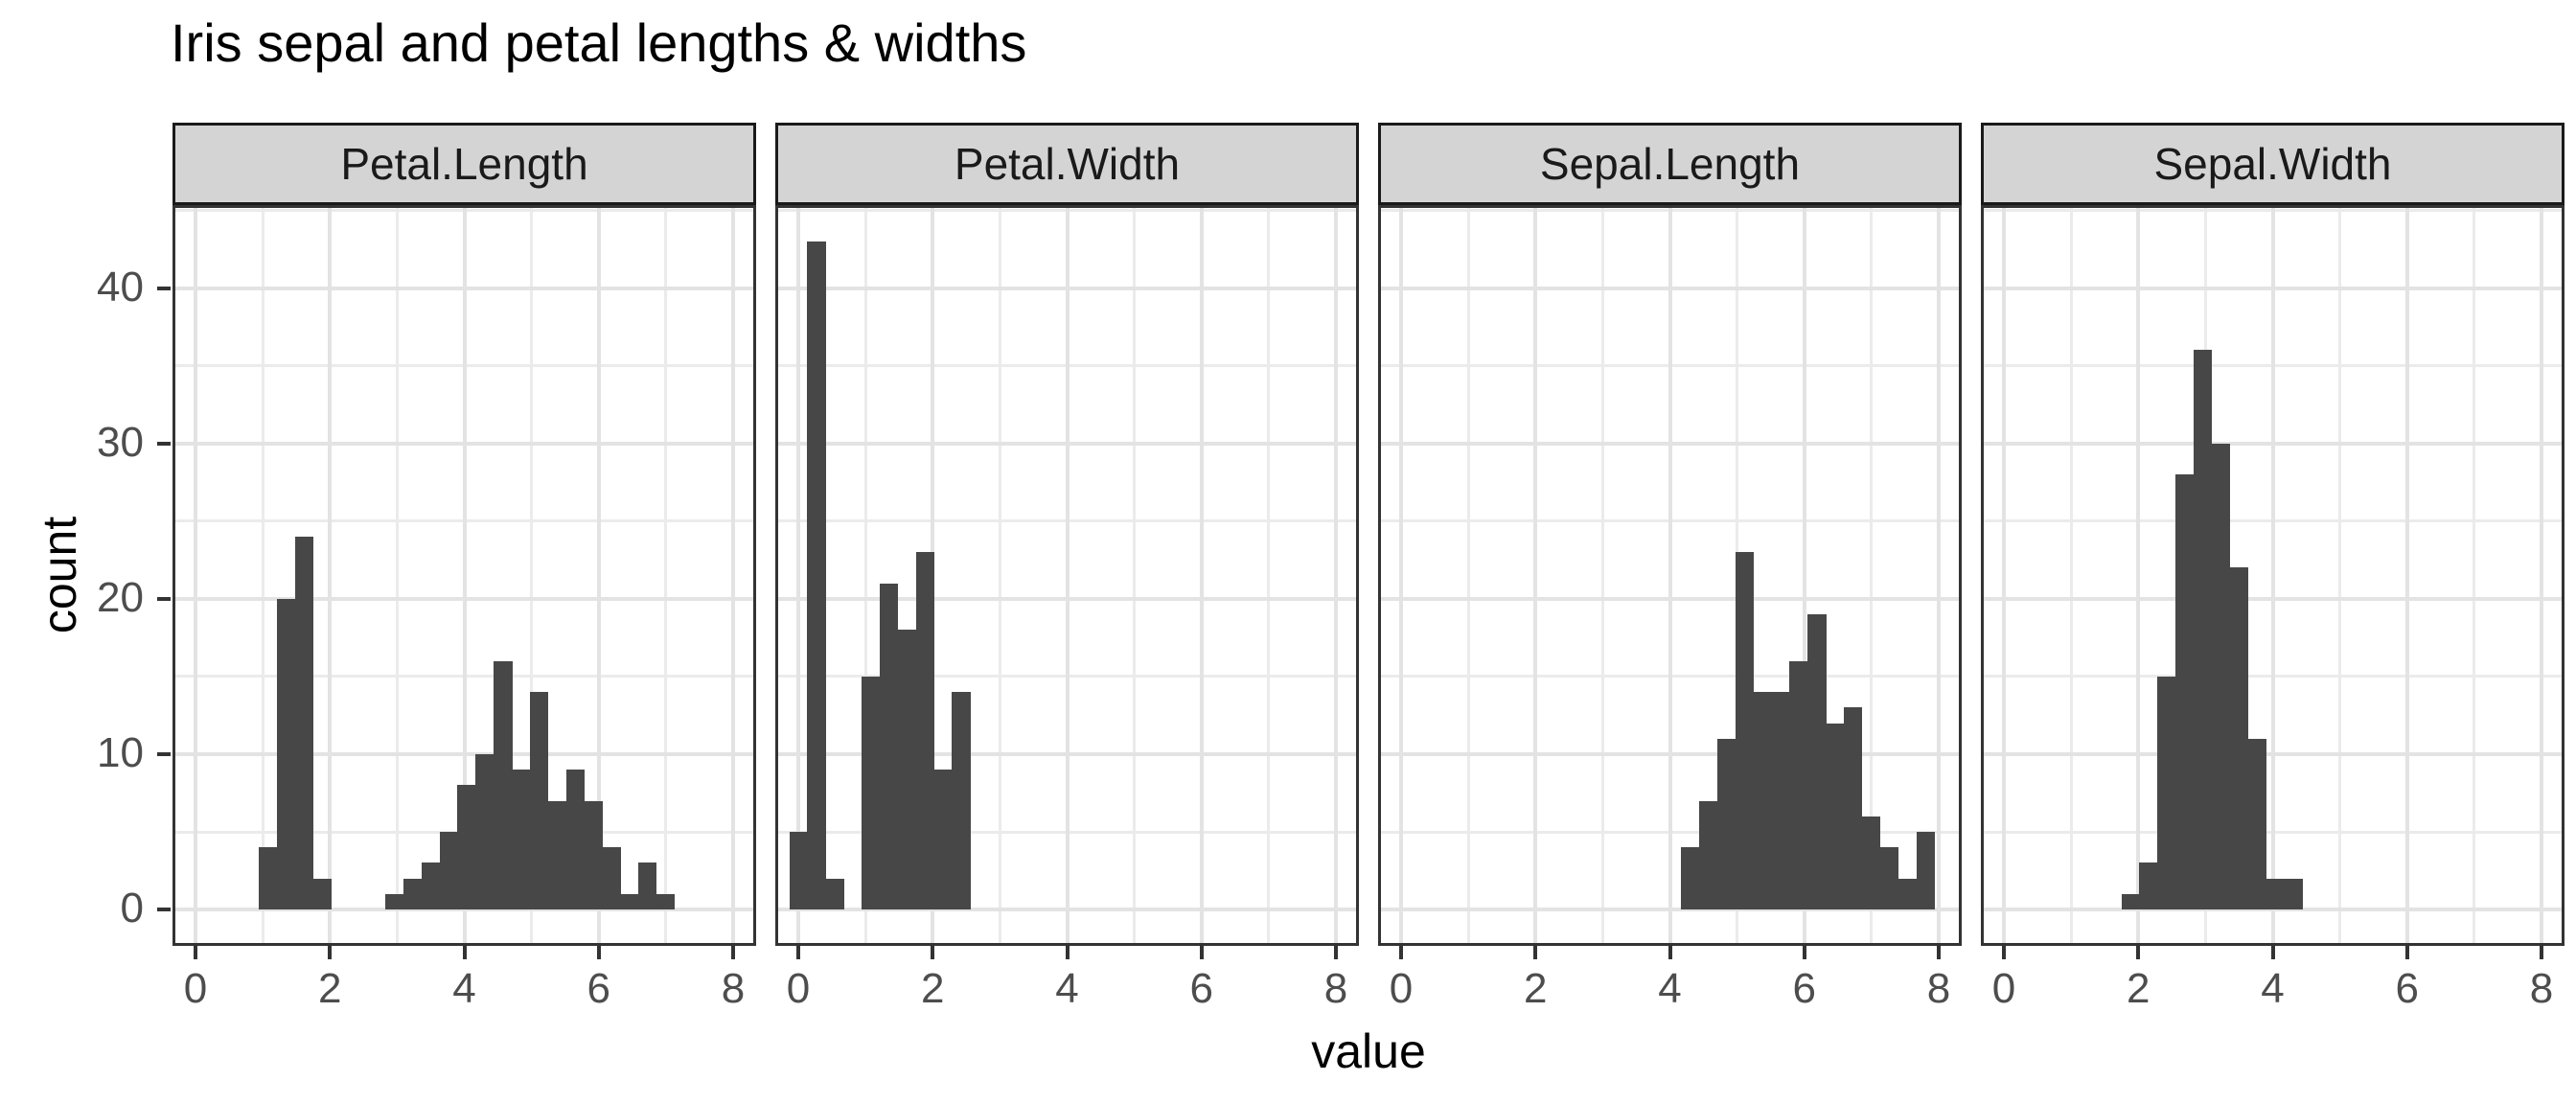 This screenshot has width=2576, height=1104. I want to click on x-tick-label: 4, so click(2273, 989).